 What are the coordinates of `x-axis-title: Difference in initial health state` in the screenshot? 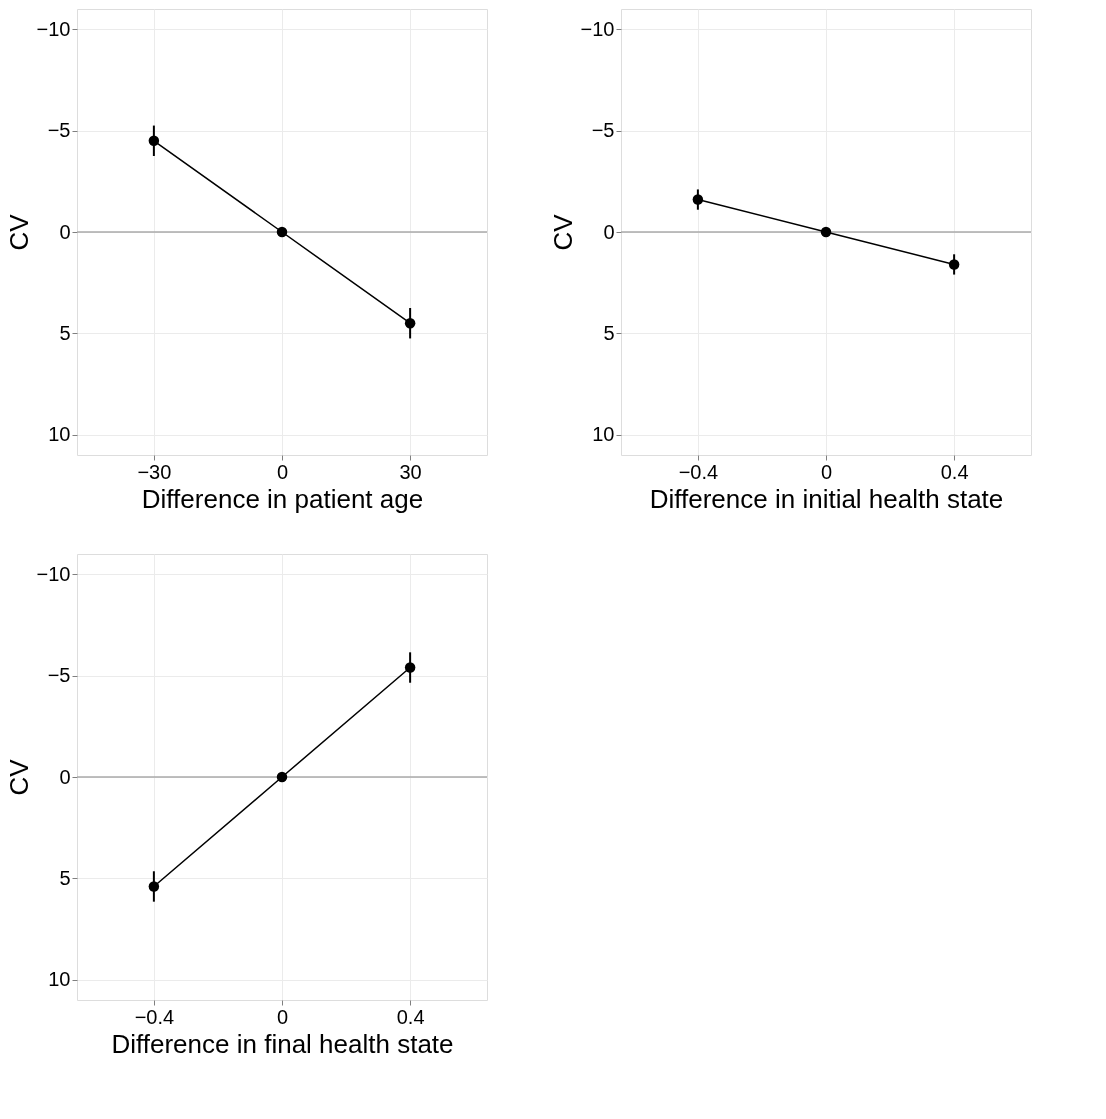 It's located at (826, 498).